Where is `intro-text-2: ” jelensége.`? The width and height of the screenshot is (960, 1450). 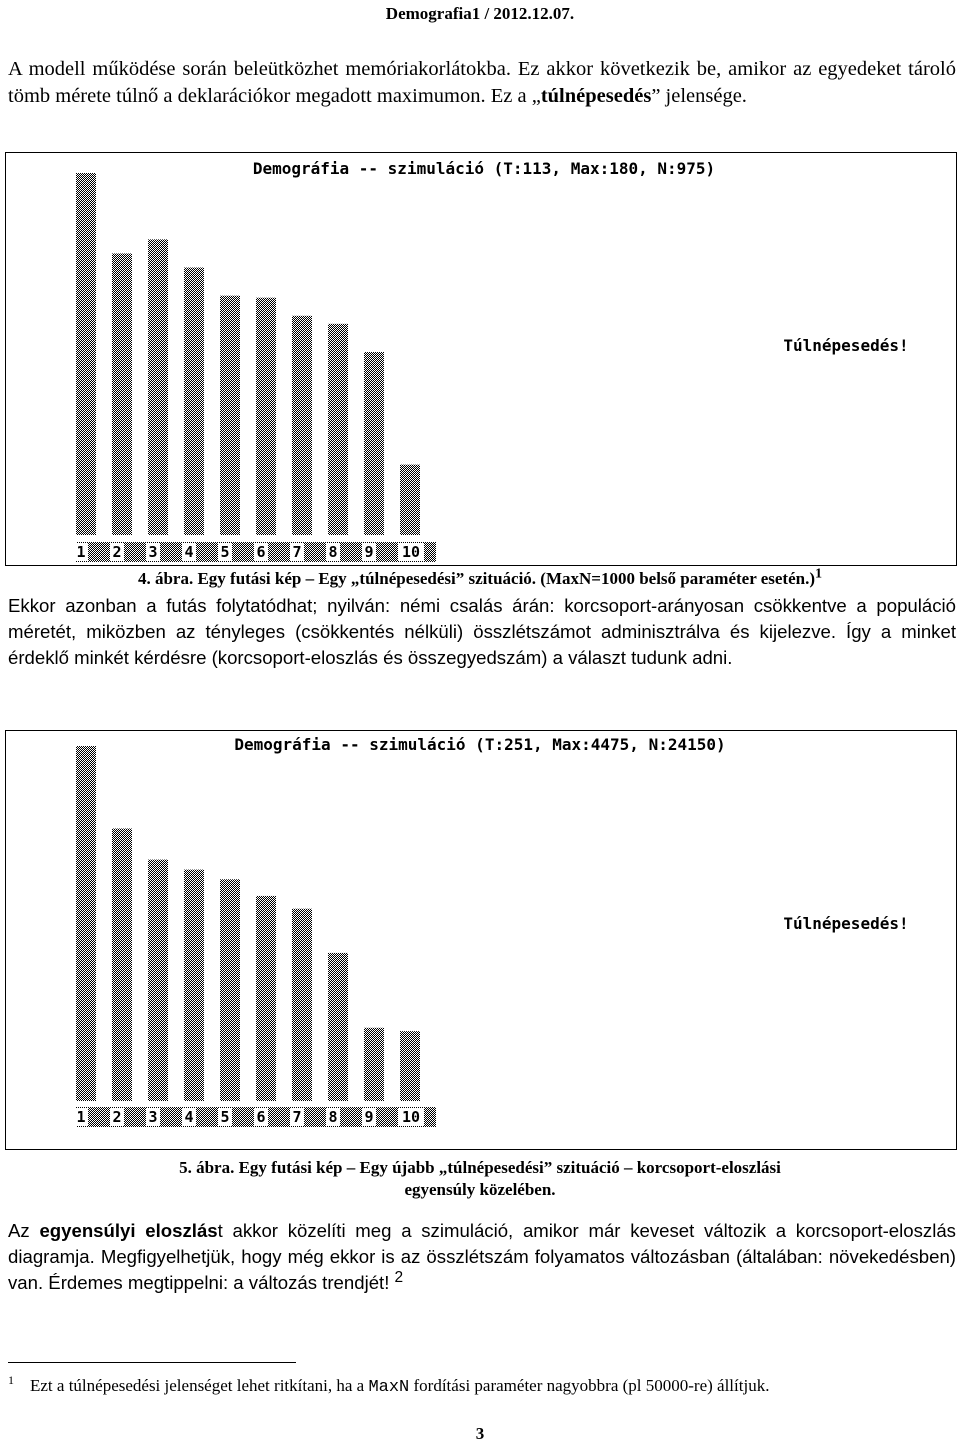 intro-text-2: ” jelensége. is located at coordinates (699, 96).